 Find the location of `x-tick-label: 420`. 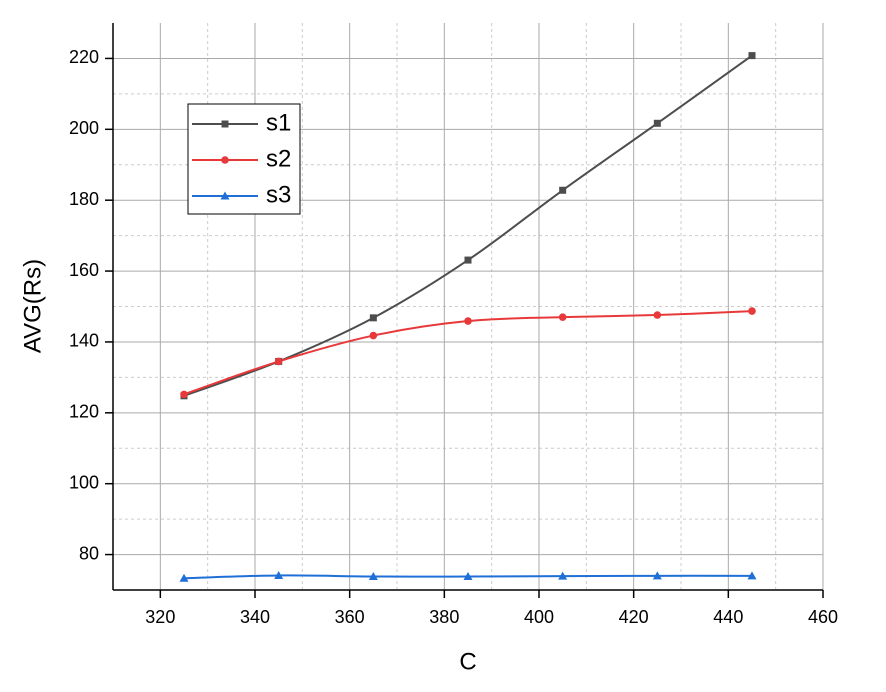

x-tick-label: 420 is located at coordinates (634, 617).